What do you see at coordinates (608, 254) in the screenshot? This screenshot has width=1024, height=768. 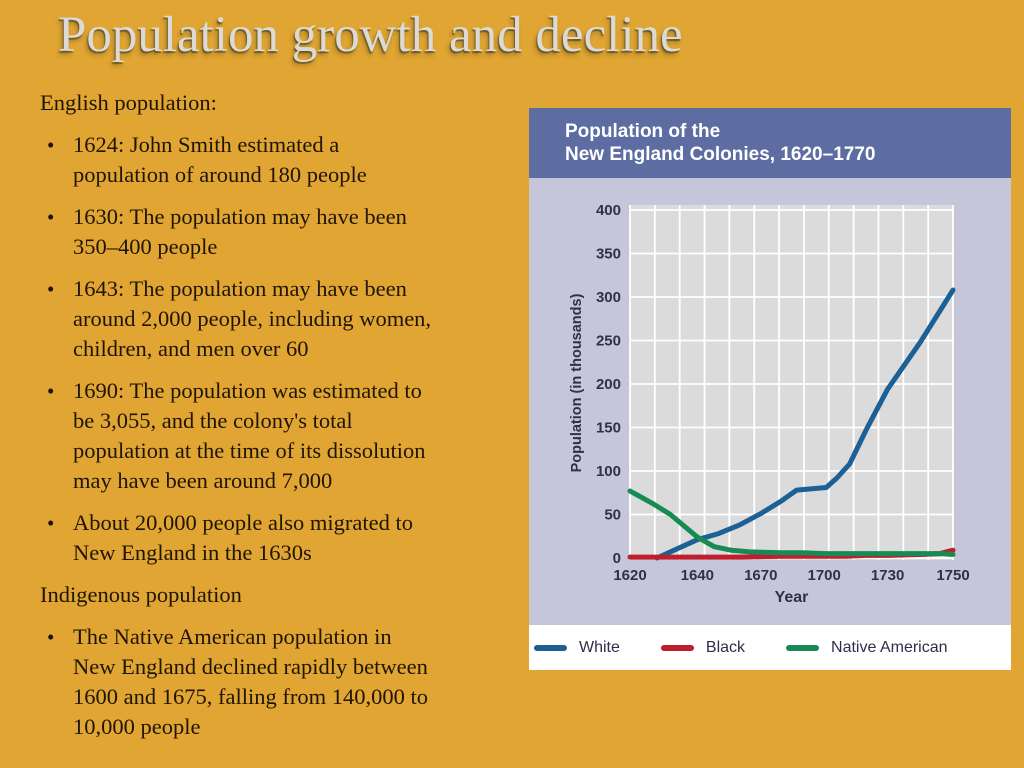 I see `y-axis-tick-label: 350` at bounding box center [608, 254].